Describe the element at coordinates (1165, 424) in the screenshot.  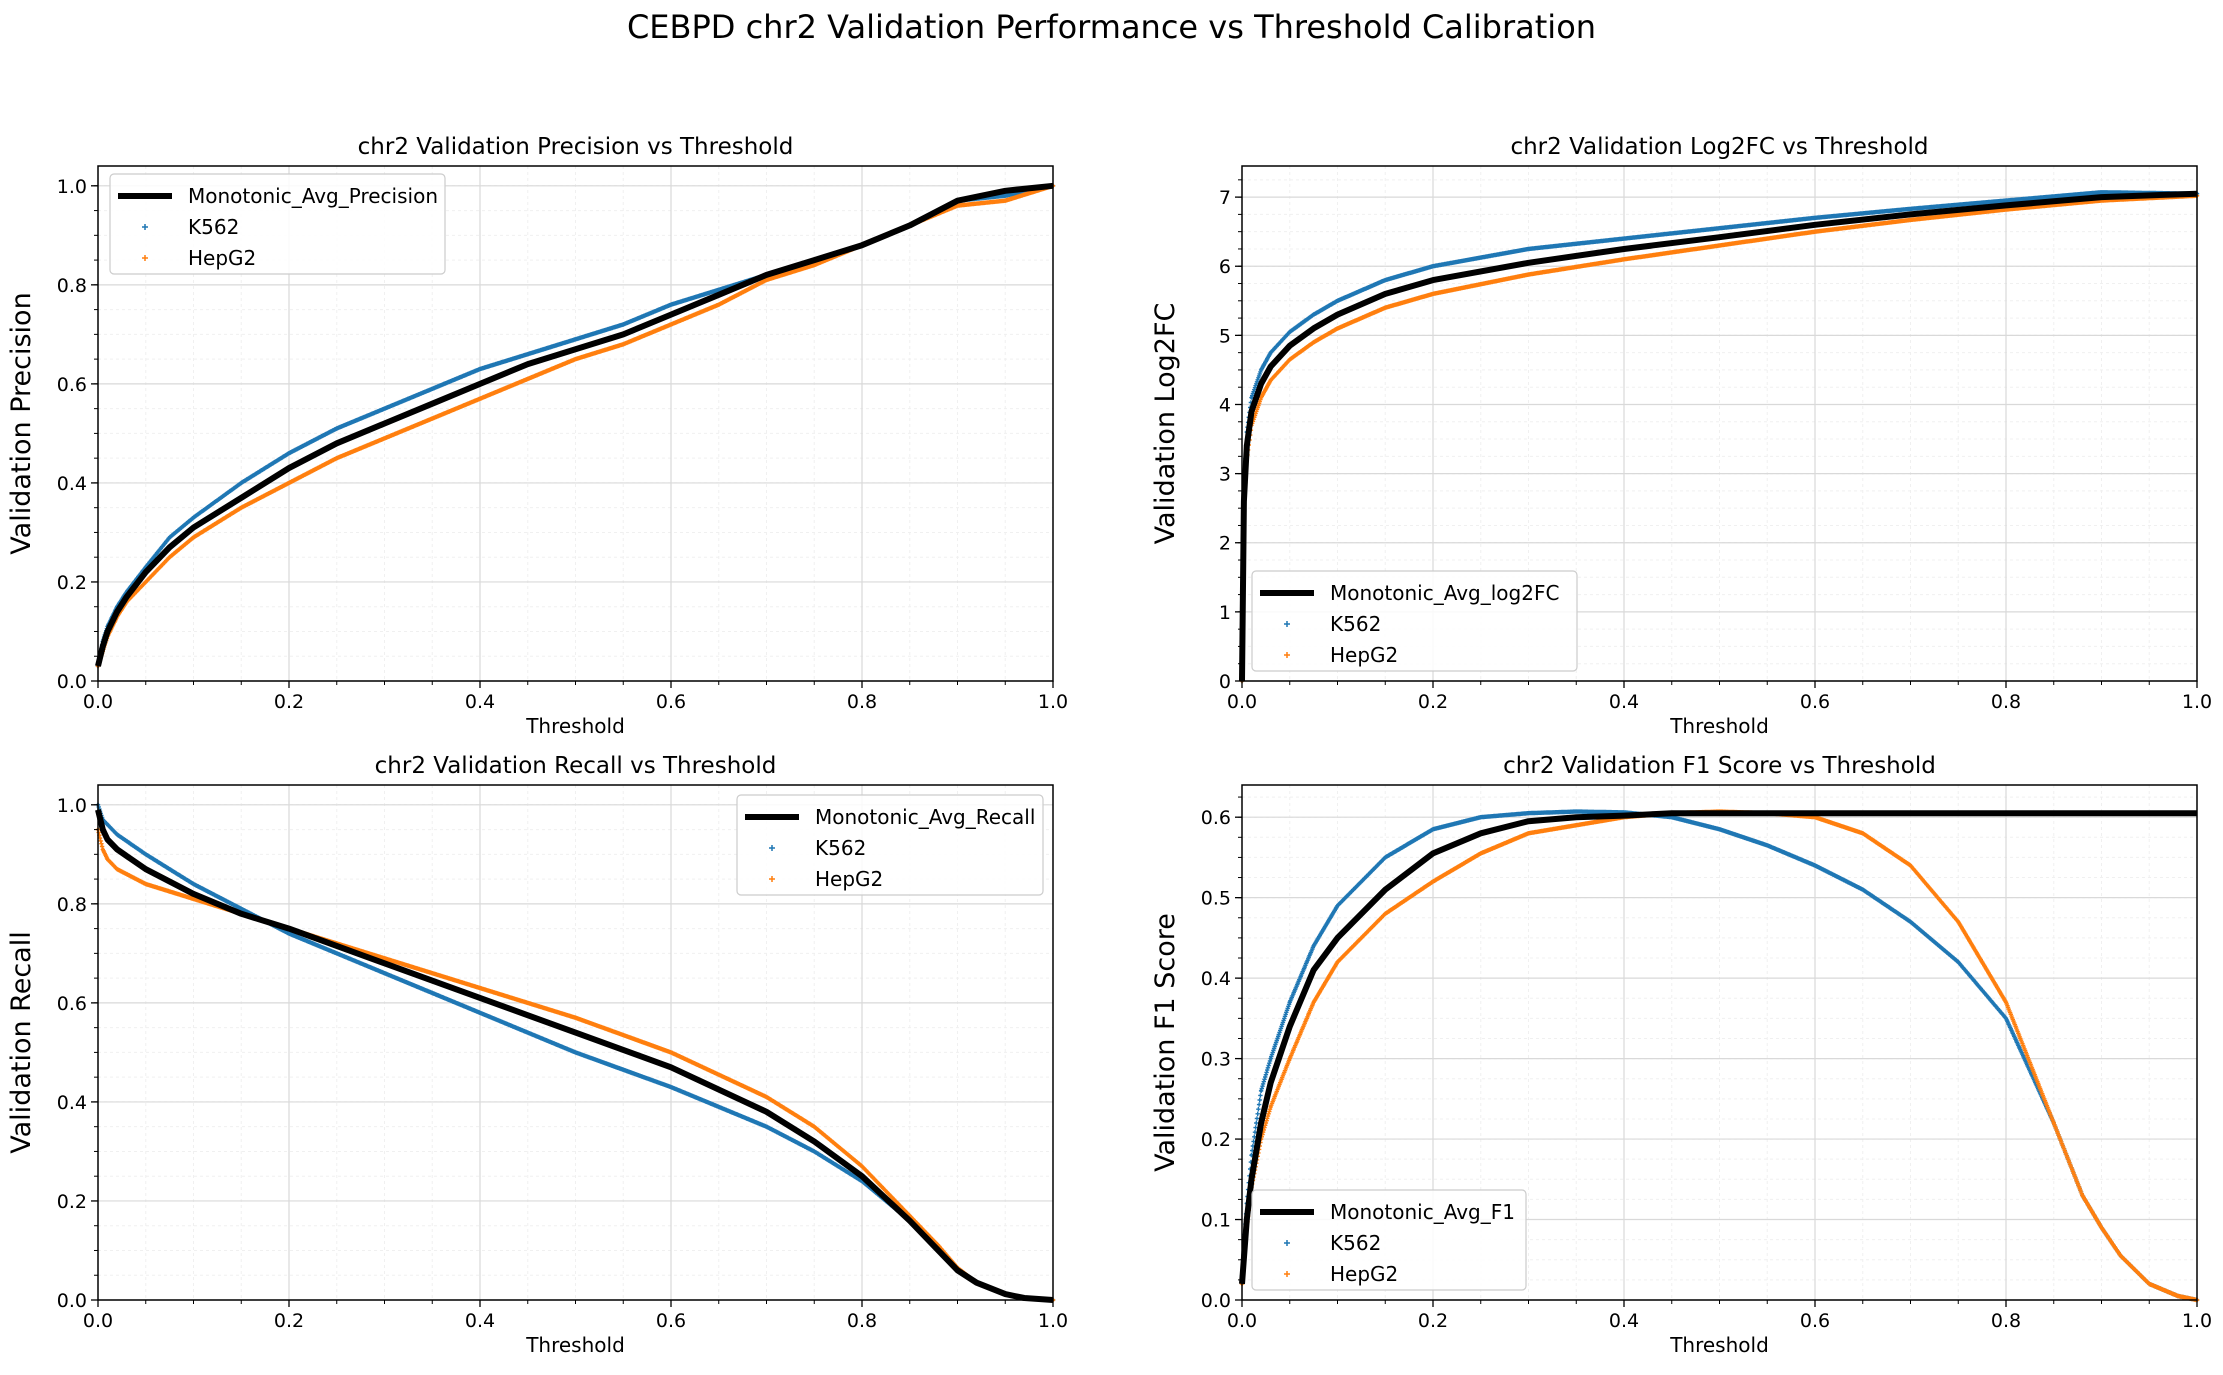
I see `y-axis-label: Validation Log2FC` at that location.